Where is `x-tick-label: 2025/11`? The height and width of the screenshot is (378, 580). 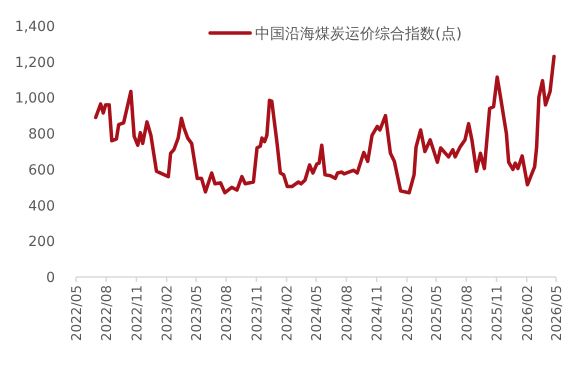
x-tick-label: 2025/11 is located at coordinates (498, 313).